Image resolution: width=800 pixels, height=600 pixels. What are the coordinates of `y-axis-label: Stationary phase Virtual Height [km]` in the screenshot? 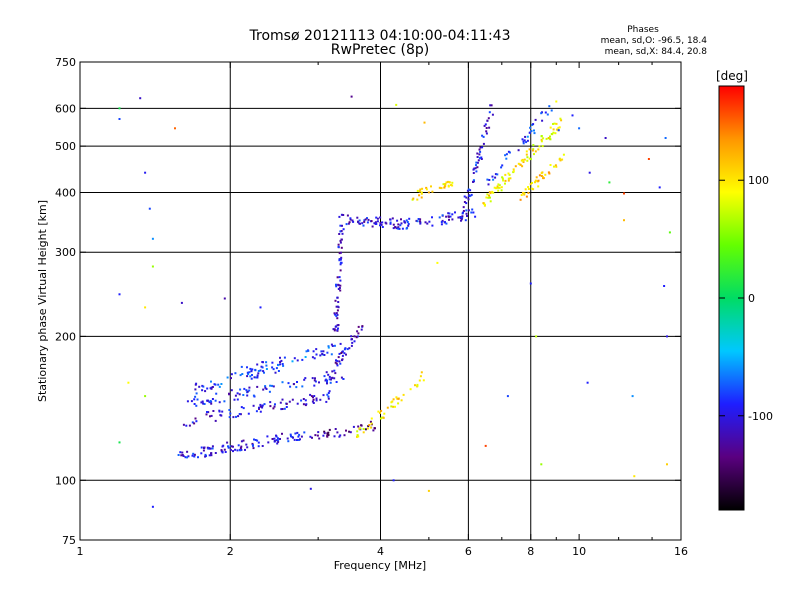 It's located at (42, 301).